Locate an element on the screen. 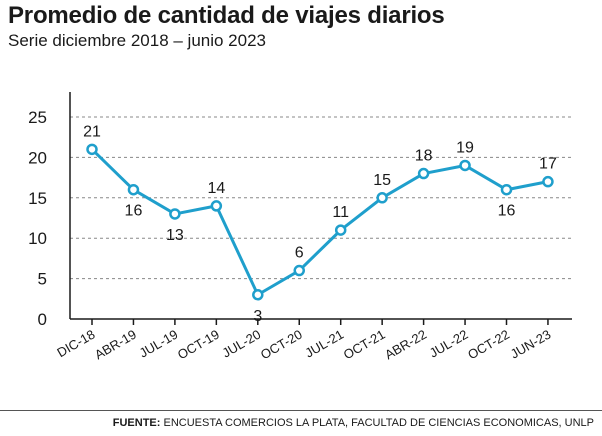  x-tick-label: JUL-19 is located at coordinates (159, 344).